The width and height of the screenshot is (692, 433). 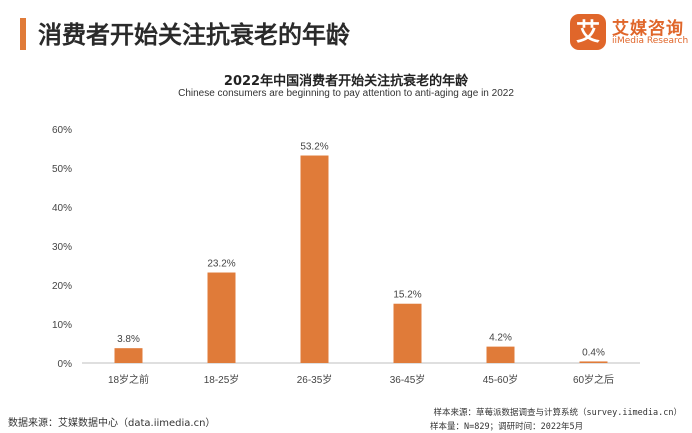 What do you see at coordinates (62, 130) in the screenshot?
I see `y-tick-label: 60%` at bounding box center [62, 130].